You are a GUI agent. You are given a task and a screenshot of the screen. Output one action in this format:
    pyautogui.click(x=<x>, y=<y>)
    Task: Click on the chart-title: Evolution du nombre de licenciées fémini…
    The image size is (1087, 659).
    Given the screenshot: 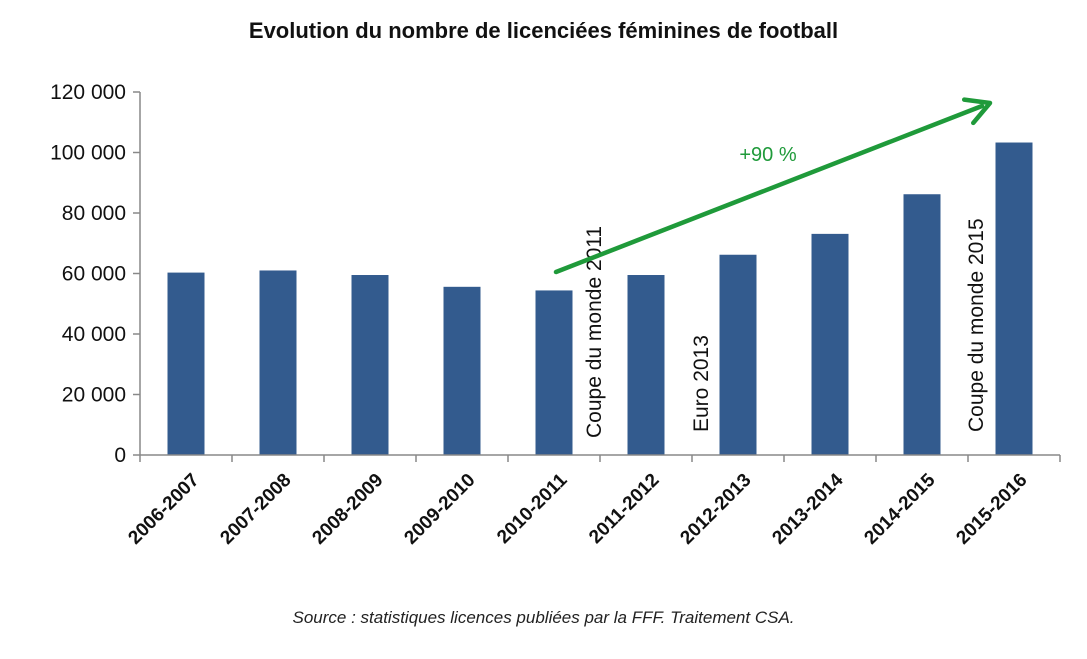 What is the action you would take?
    pyautogui.click(x=543, y=30)
    